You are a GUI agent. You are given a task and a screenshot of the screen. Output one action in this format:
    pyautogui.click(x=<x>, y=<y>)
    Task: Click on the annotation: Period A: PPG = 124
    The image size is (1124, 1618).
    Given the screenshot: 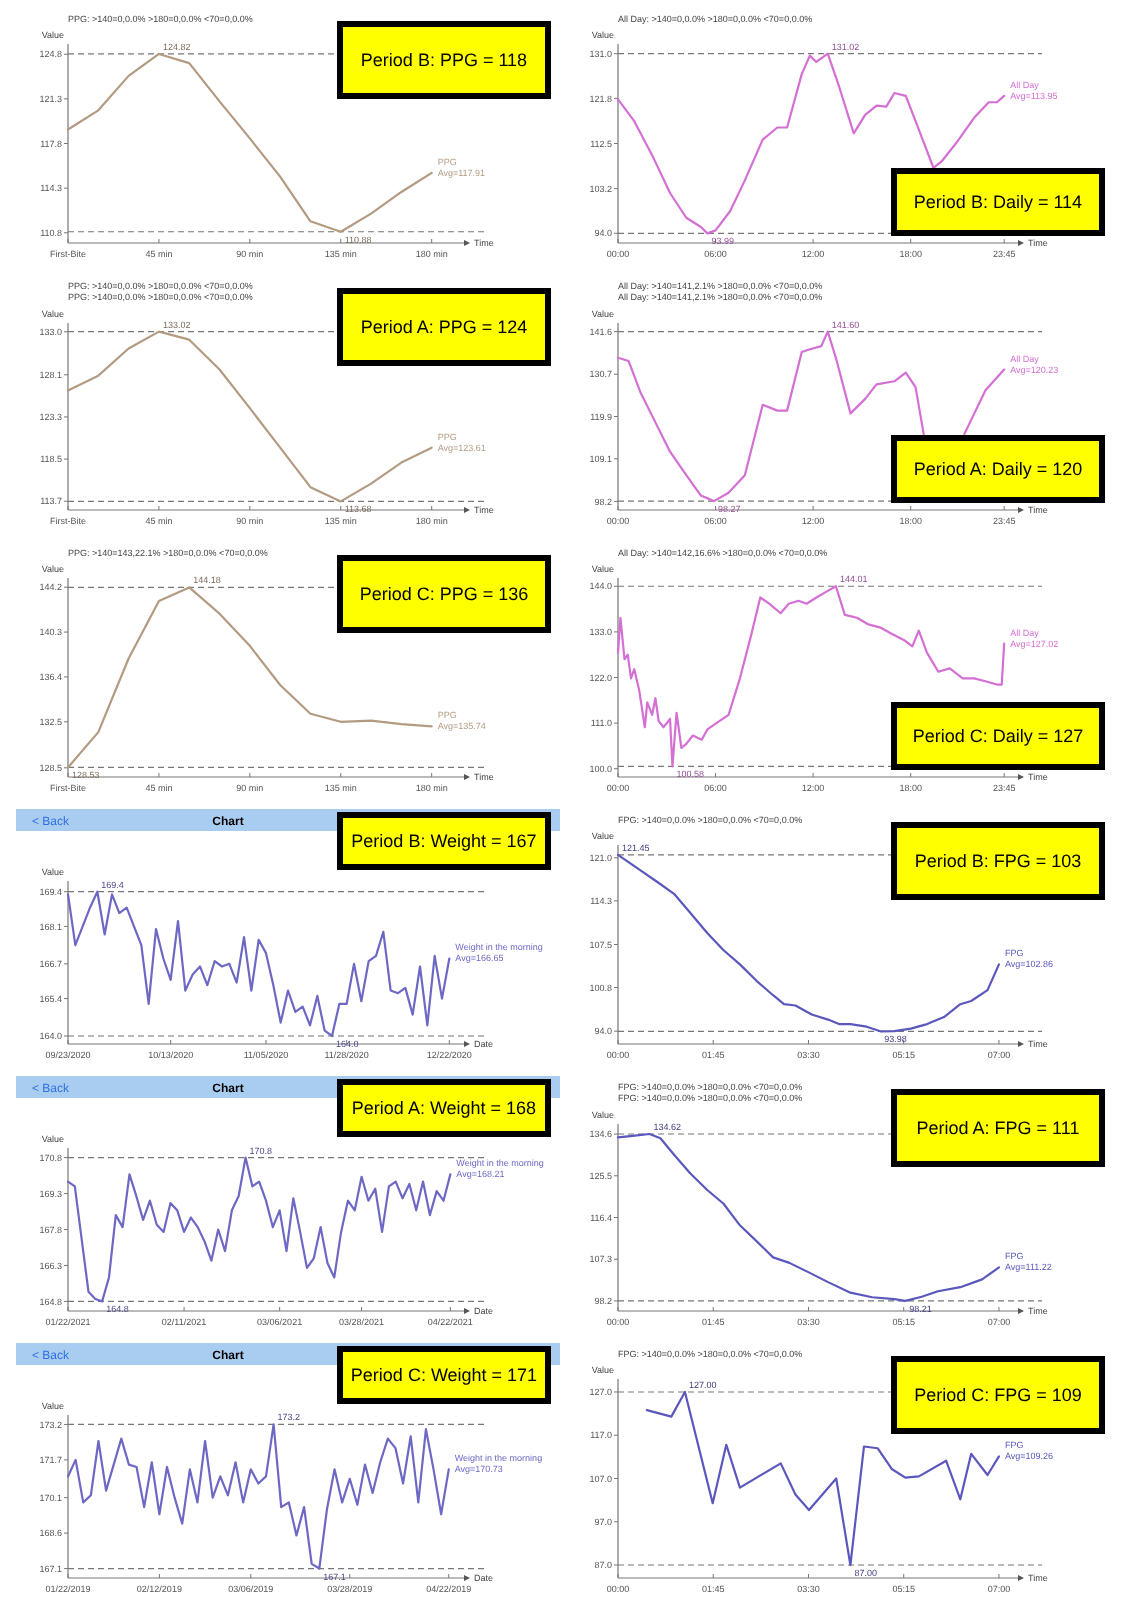 What is the action you would take?
    pyautogui.click(x=444, y=327)
    